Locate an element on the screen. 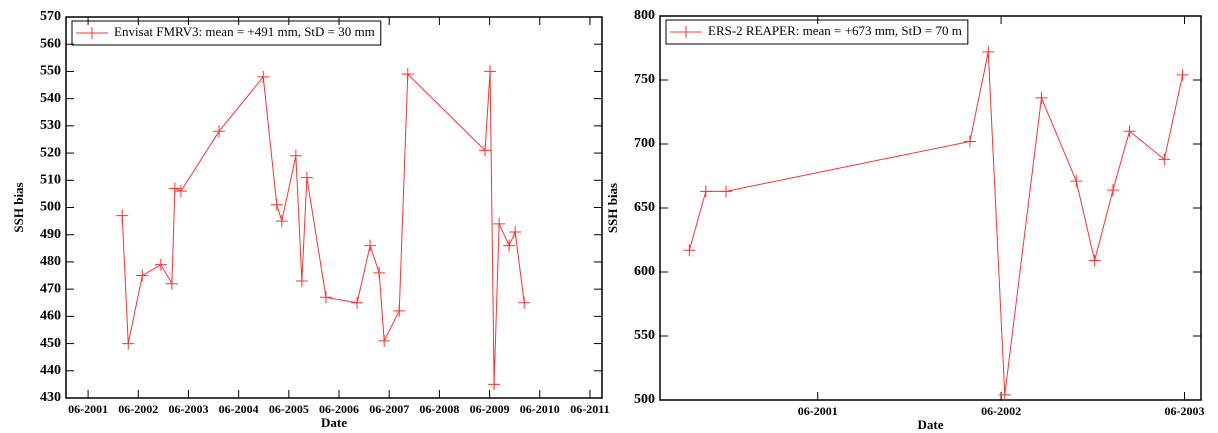 This screenshot has height=433, width=1218. legend-label: ERS-2 REAPER: mean = +673 mm, StD = 70 m is located at coordinates (835, 30).